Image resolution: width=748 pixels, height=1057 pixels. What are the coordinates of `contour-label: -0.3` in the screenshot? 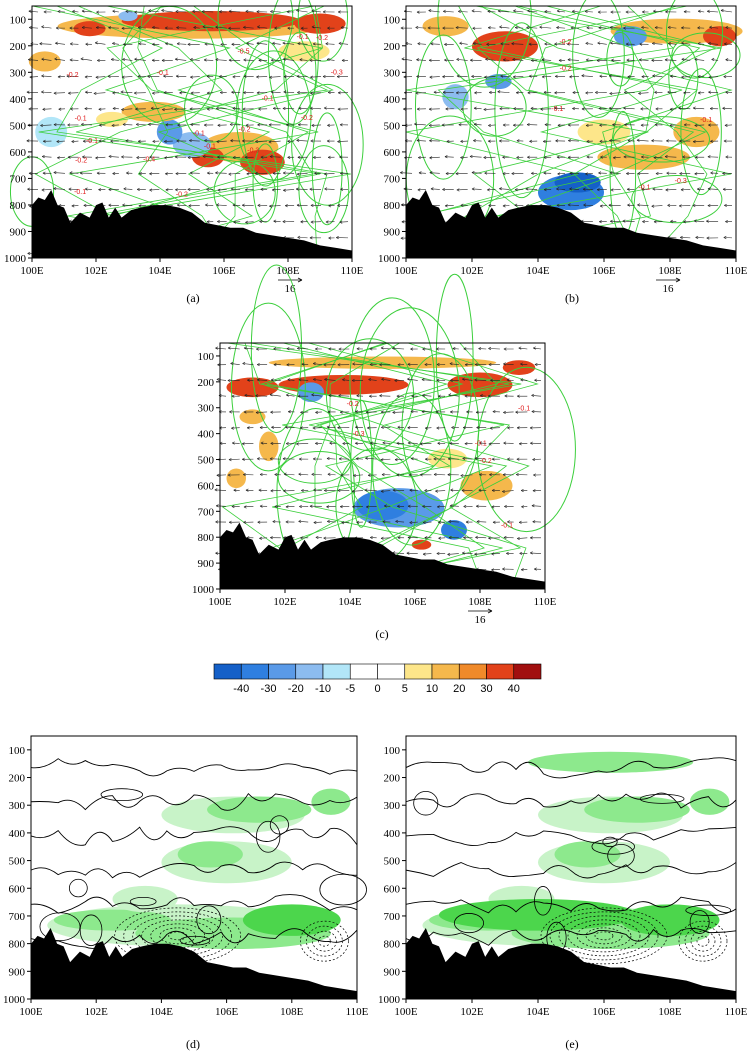 It's located at (358, 434).